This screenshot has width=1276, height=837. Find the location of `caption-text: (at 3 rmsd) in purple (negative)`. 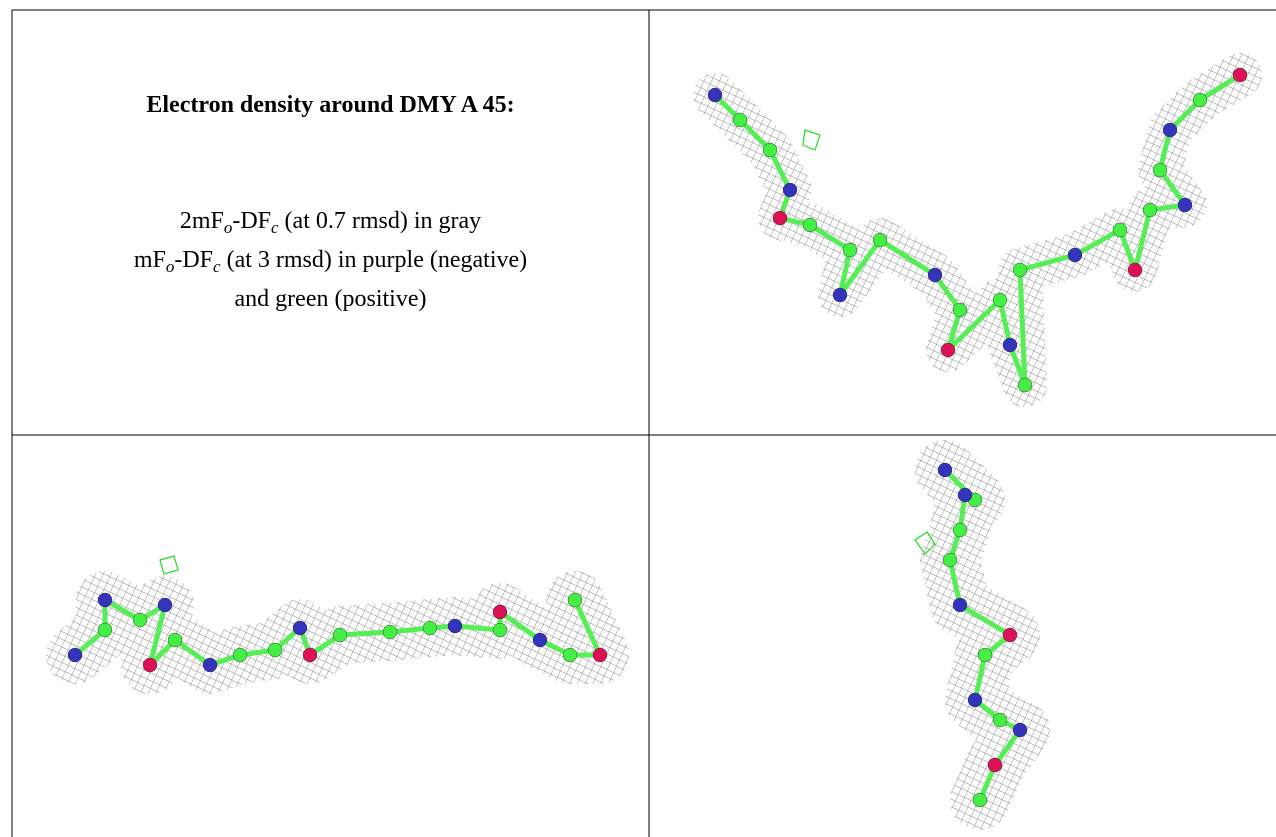

caption-text: (at 3 rmsd) in purple (negative) is located at coordinates (374, 260).